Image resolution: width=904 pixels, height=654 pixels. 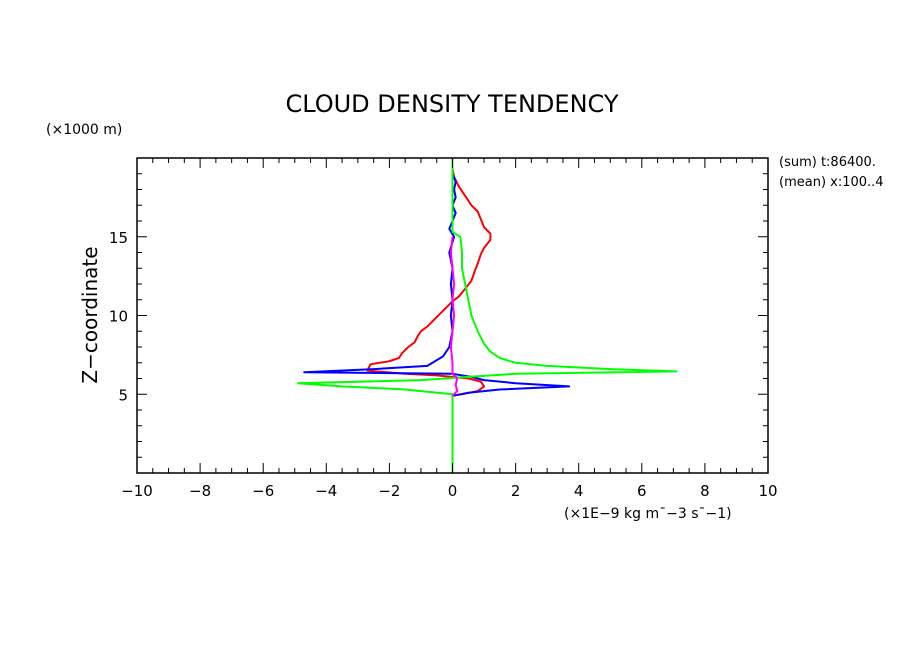 I want to click on x-tick-label: 0, so click(x=453, y=491).